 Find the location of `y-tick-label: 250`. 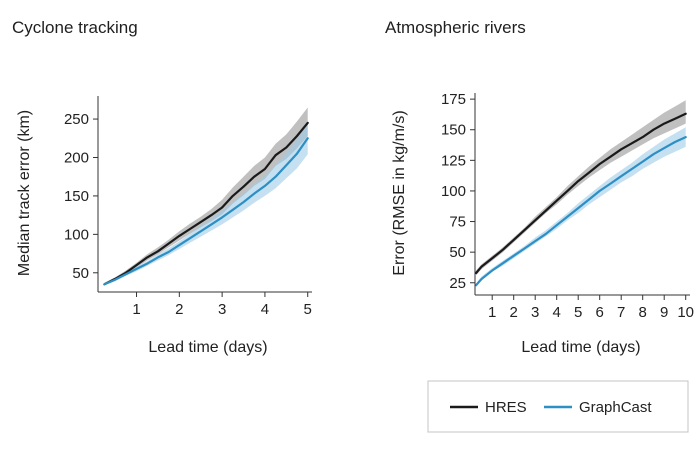

y-tick-label: 250 is located at coordinates (76, 119).